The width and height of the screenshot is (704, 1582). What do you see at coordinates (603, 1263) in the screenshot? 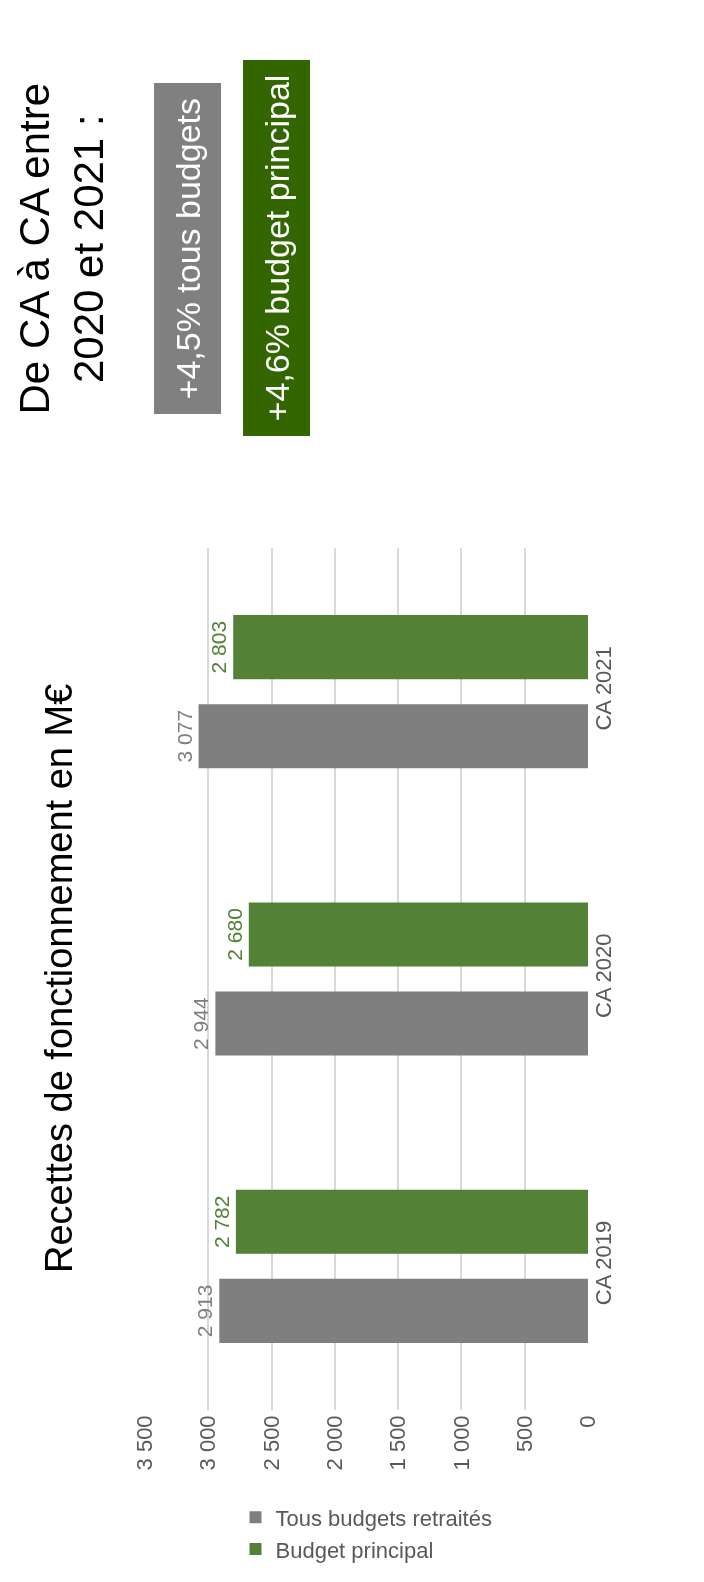
I see `y-tick-label: CA 2019` at bounding box center [603, 1263].